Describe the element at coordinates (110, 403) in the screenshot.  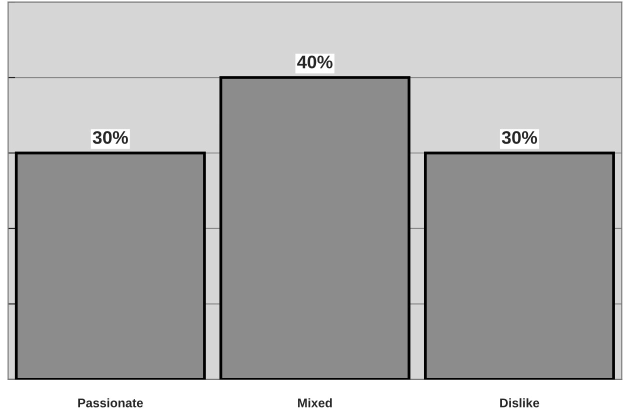
I see `x-tick-label: Passionate` at that location.